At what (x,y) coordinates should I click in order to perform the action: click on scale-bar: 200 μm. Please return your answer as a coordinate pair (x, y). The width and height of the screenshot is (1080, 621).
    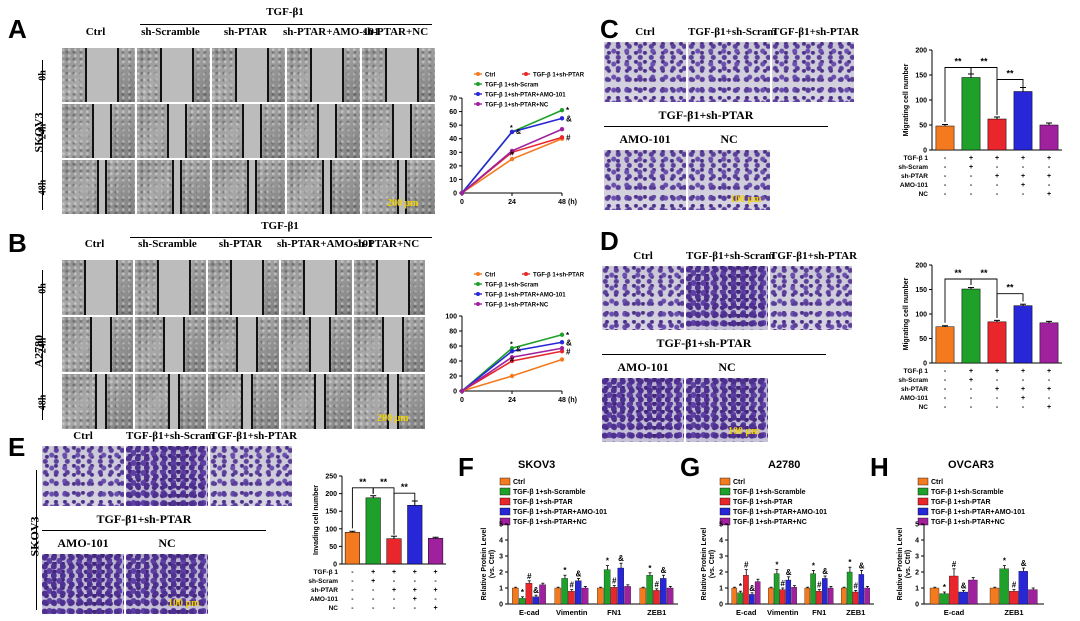
    Looking at the image, I should click on (393, 418).